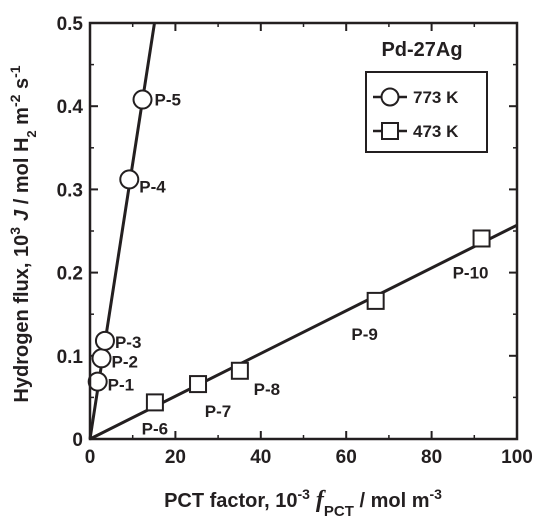 The width and height of the screenshot is (533, 524). Describe the element at coordinates (471, 272) in the screenshot. I see `point-label-p-10: P-10` at that location.